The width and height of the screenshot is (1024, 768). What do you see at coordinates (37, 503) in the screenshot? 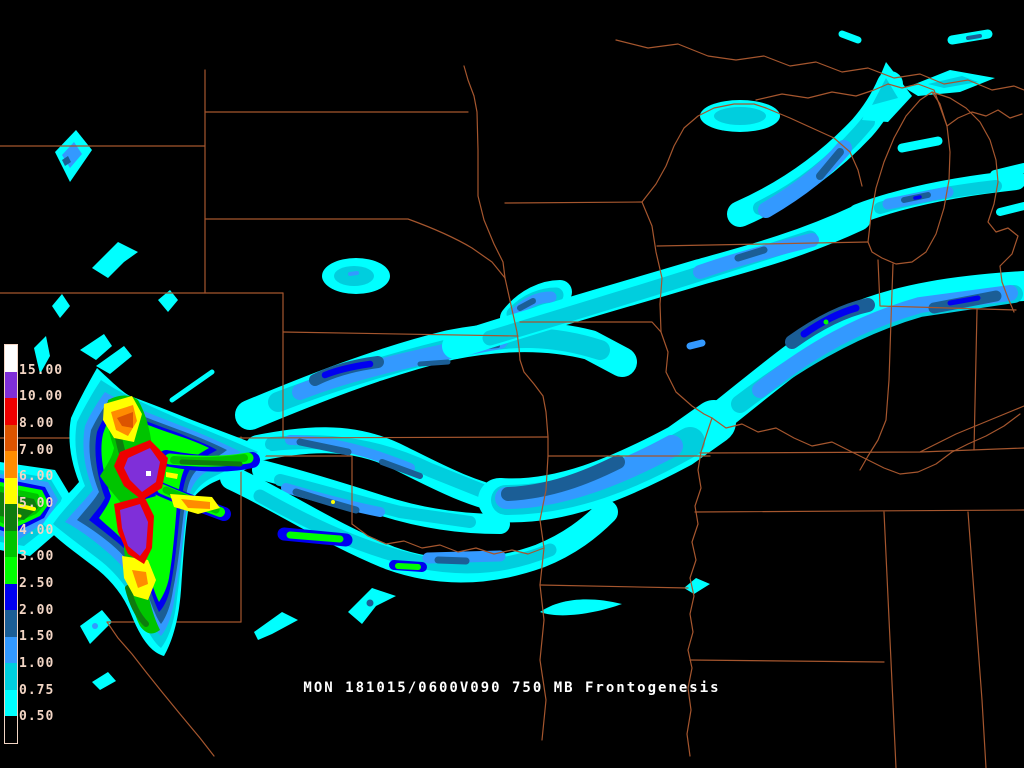
I see `colorbar-label: 5.00` at bounding box center [37, 503].